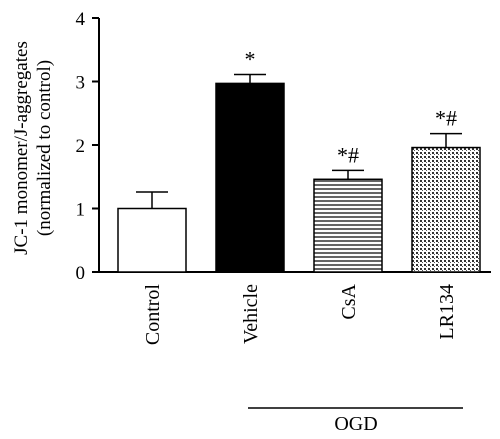  What do you see at coordinates (152, 240) in the screenshot?
I see `bar-control` at bounding box center [152, 240].